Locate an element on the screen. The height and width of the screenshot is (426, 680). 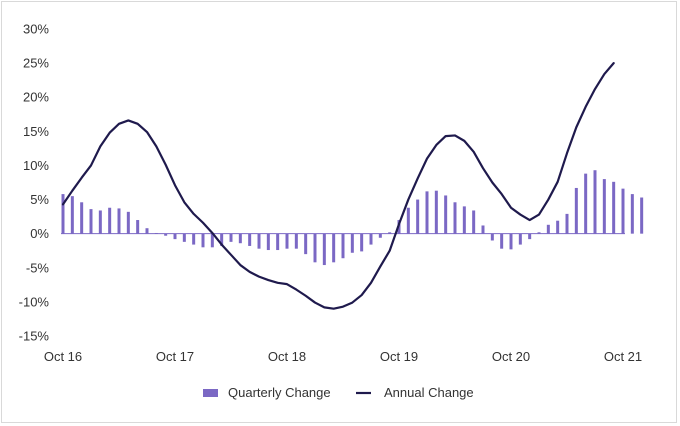
legend-swatch-quarterly is located at coordinates (210, 393).